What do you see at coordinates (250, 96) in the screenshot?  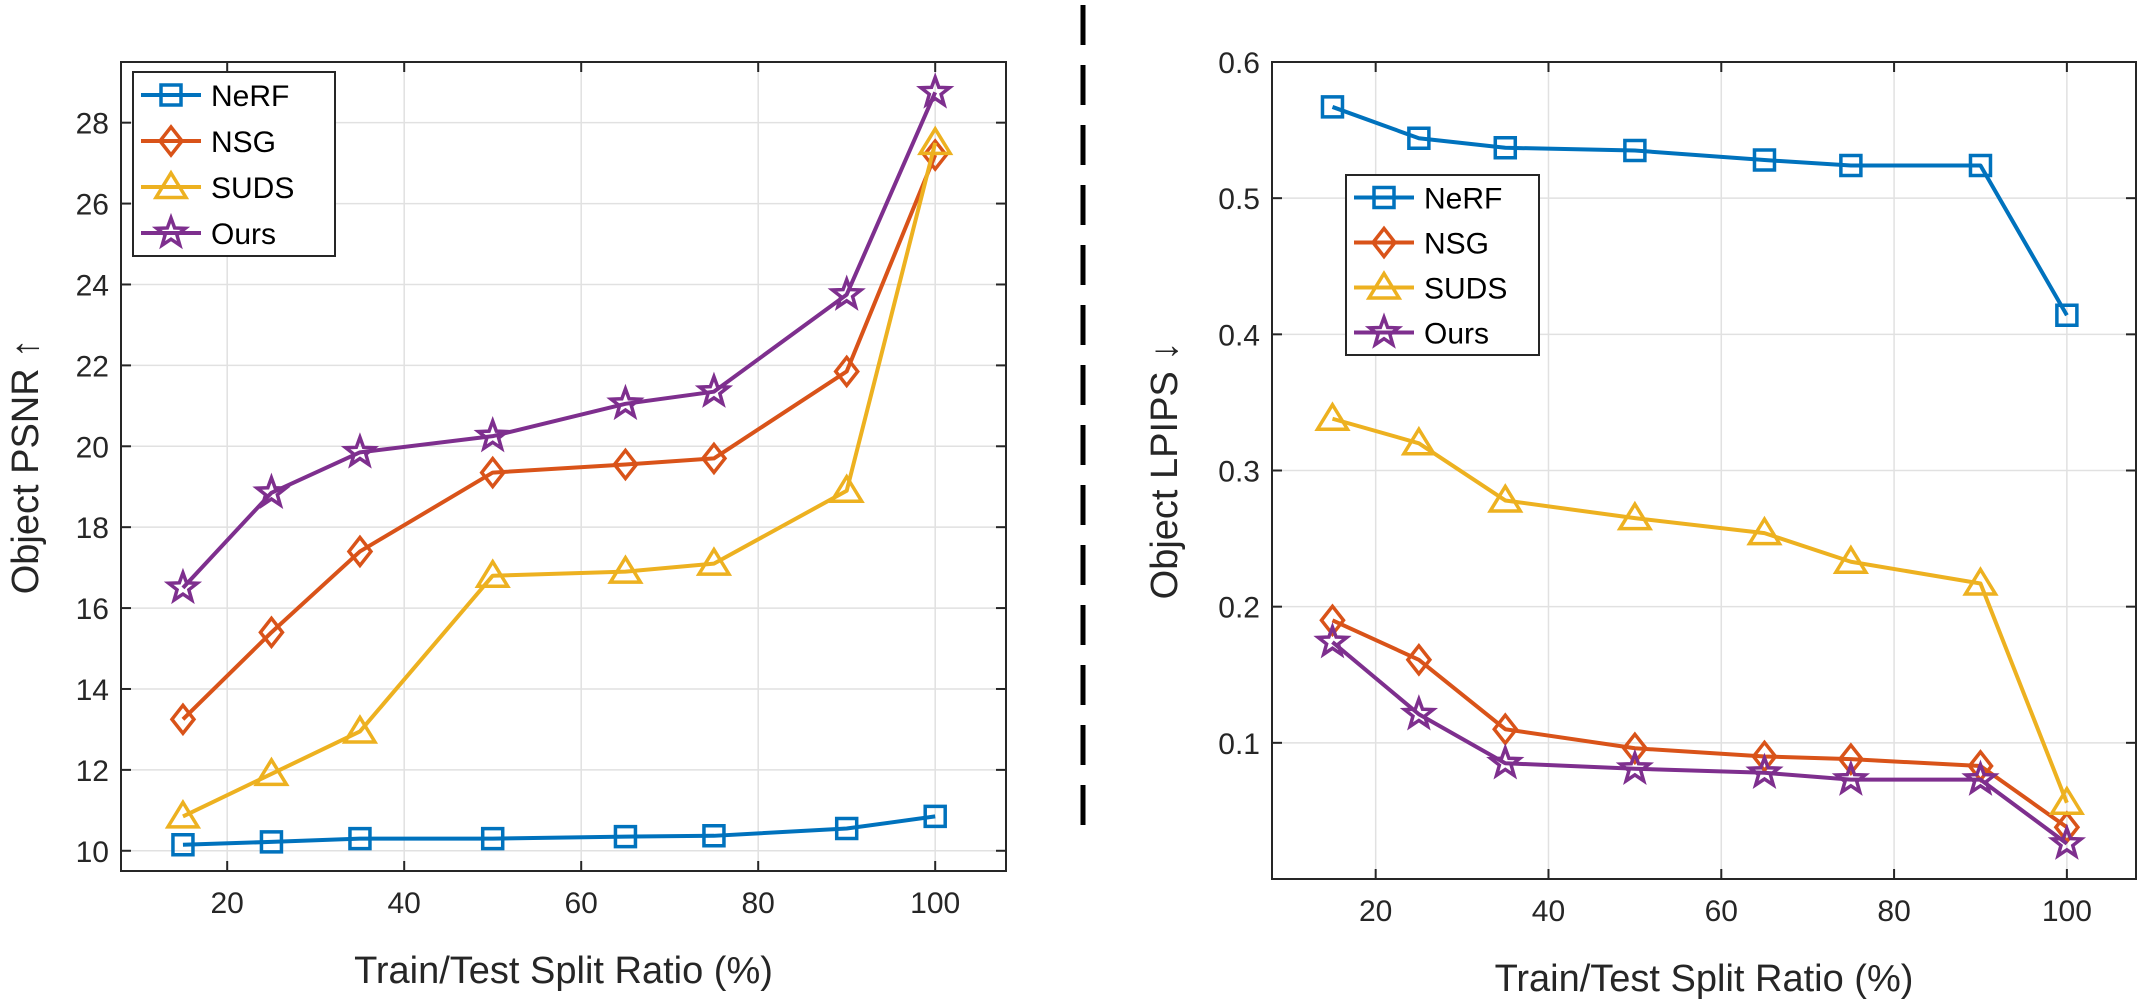 I see `legend-label: NeRF` at bounding box center [250, 96].